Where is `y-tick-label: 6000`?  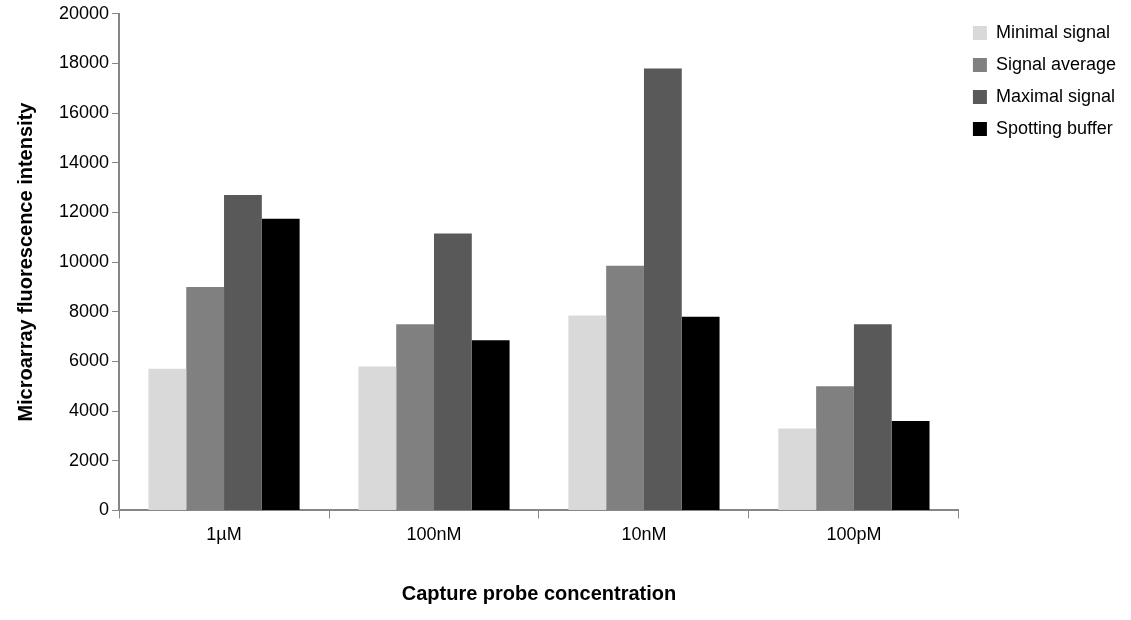
y-tick-label: 6000 is located at coordinates (89, 360).